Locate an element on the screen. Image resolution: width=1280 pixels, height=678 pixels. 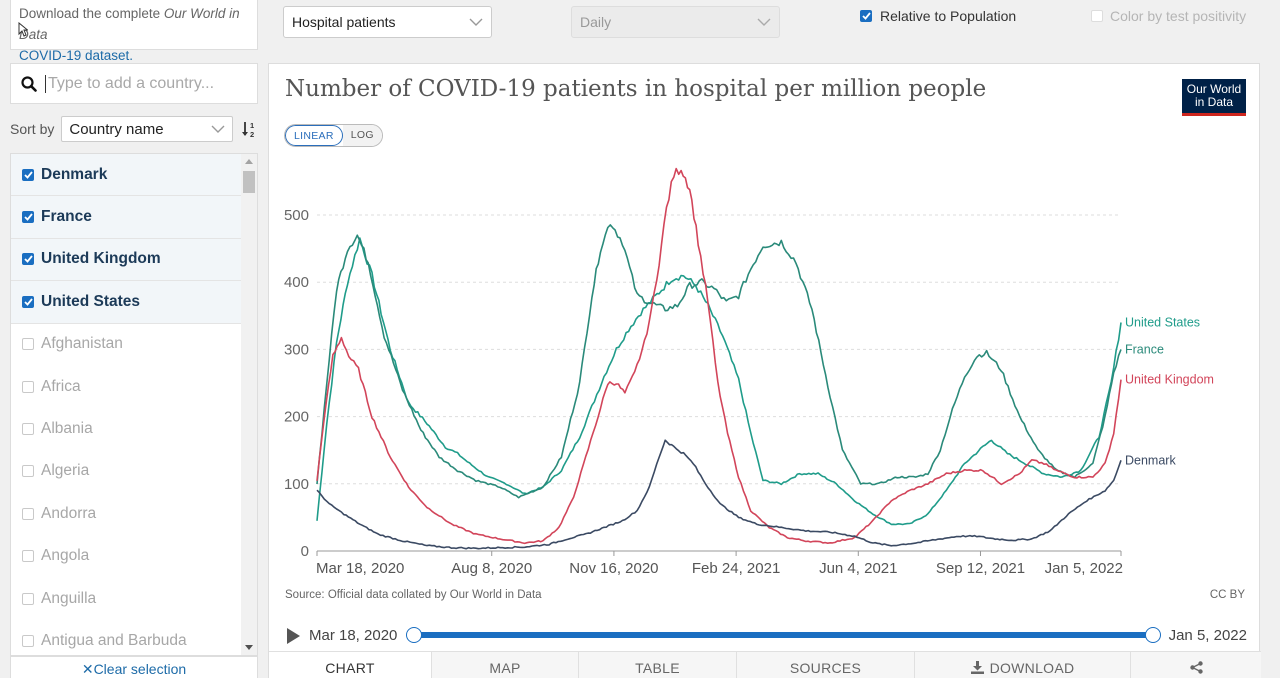
log-scale-button: LOG is located at coordinates (362, 135).